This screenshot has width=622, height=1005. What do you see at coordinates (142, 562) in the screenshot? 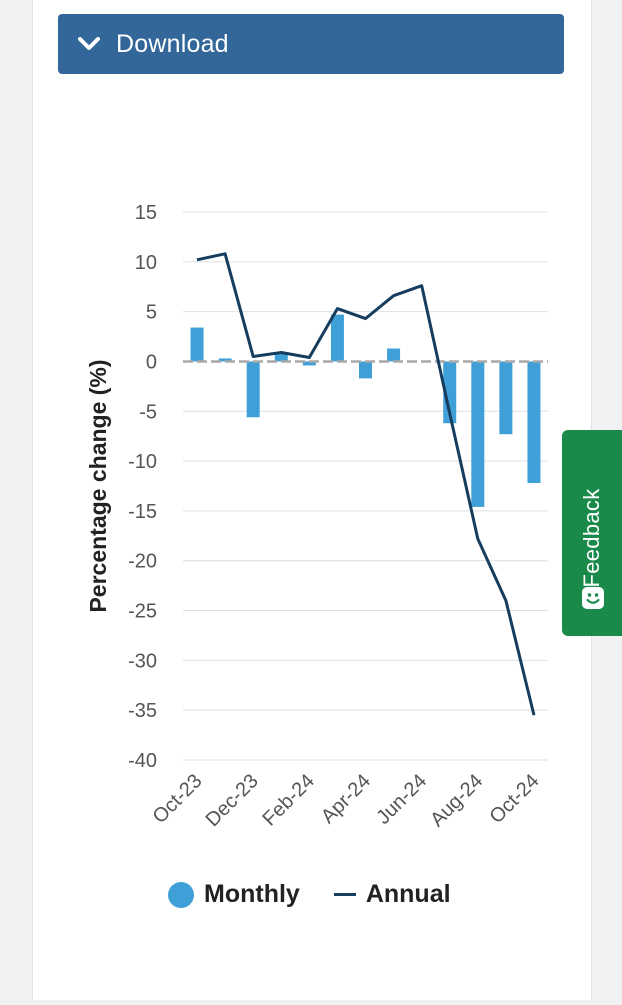
I see `y-tick-label: -20` at bounding box center [142, 562].